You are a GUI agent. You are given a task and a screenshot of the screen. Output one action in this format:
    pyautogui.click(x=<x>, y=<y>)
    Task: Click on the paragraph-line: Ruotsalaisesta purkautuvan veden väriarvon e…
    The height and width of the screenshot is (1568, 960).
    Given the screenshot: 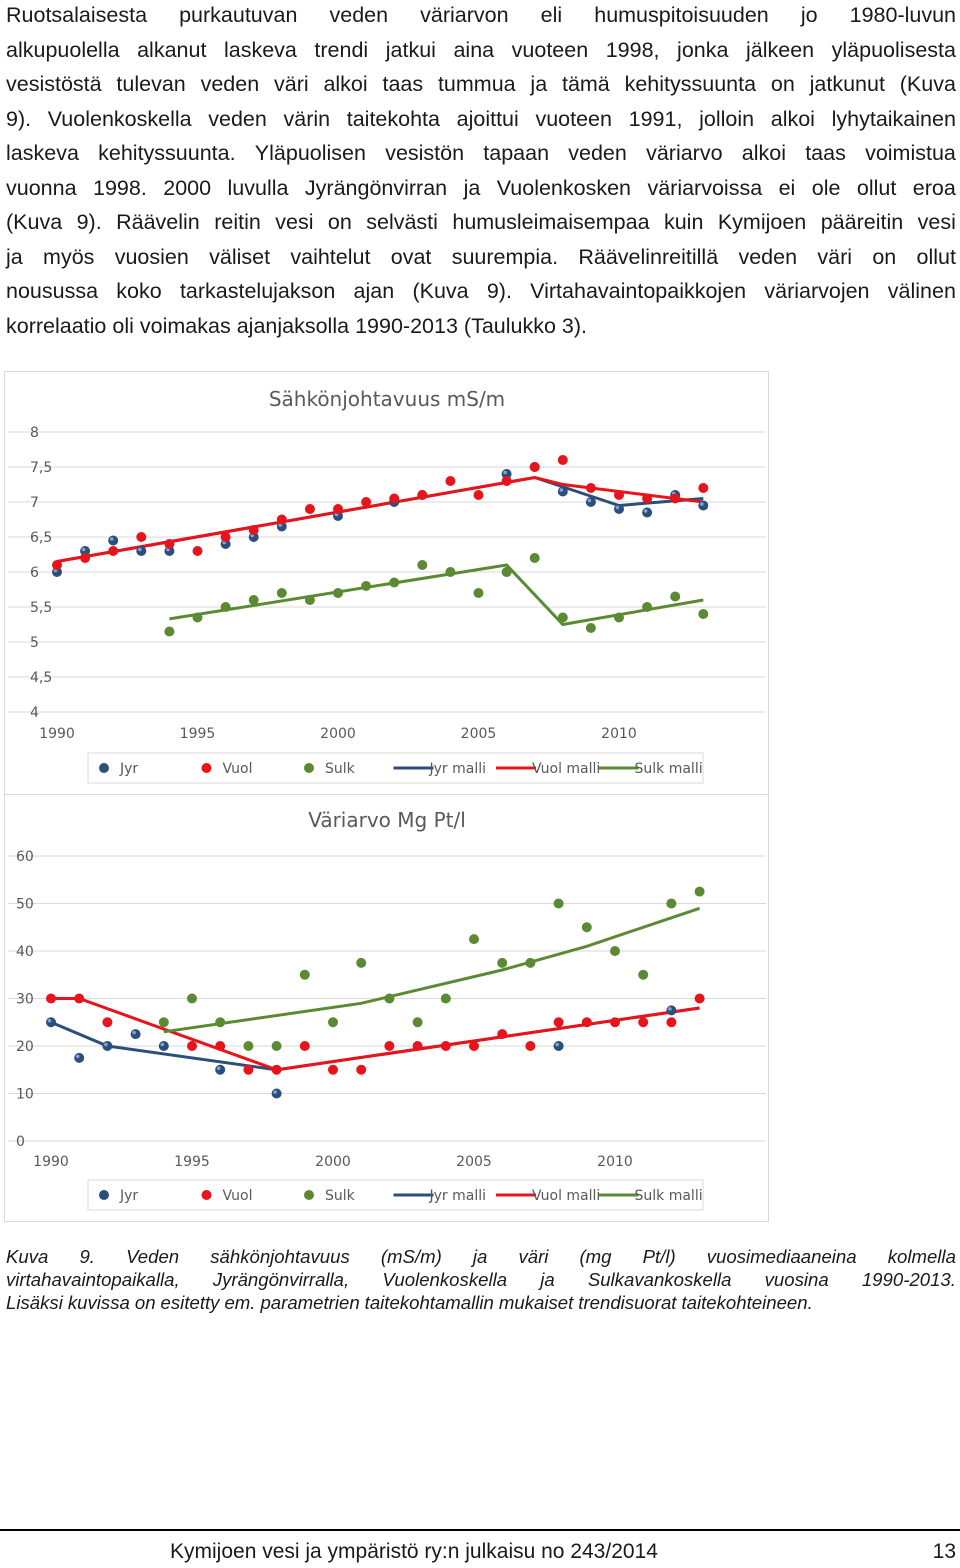 What is the action you would take?
    pyautogui.click(x=481, y=15)
    